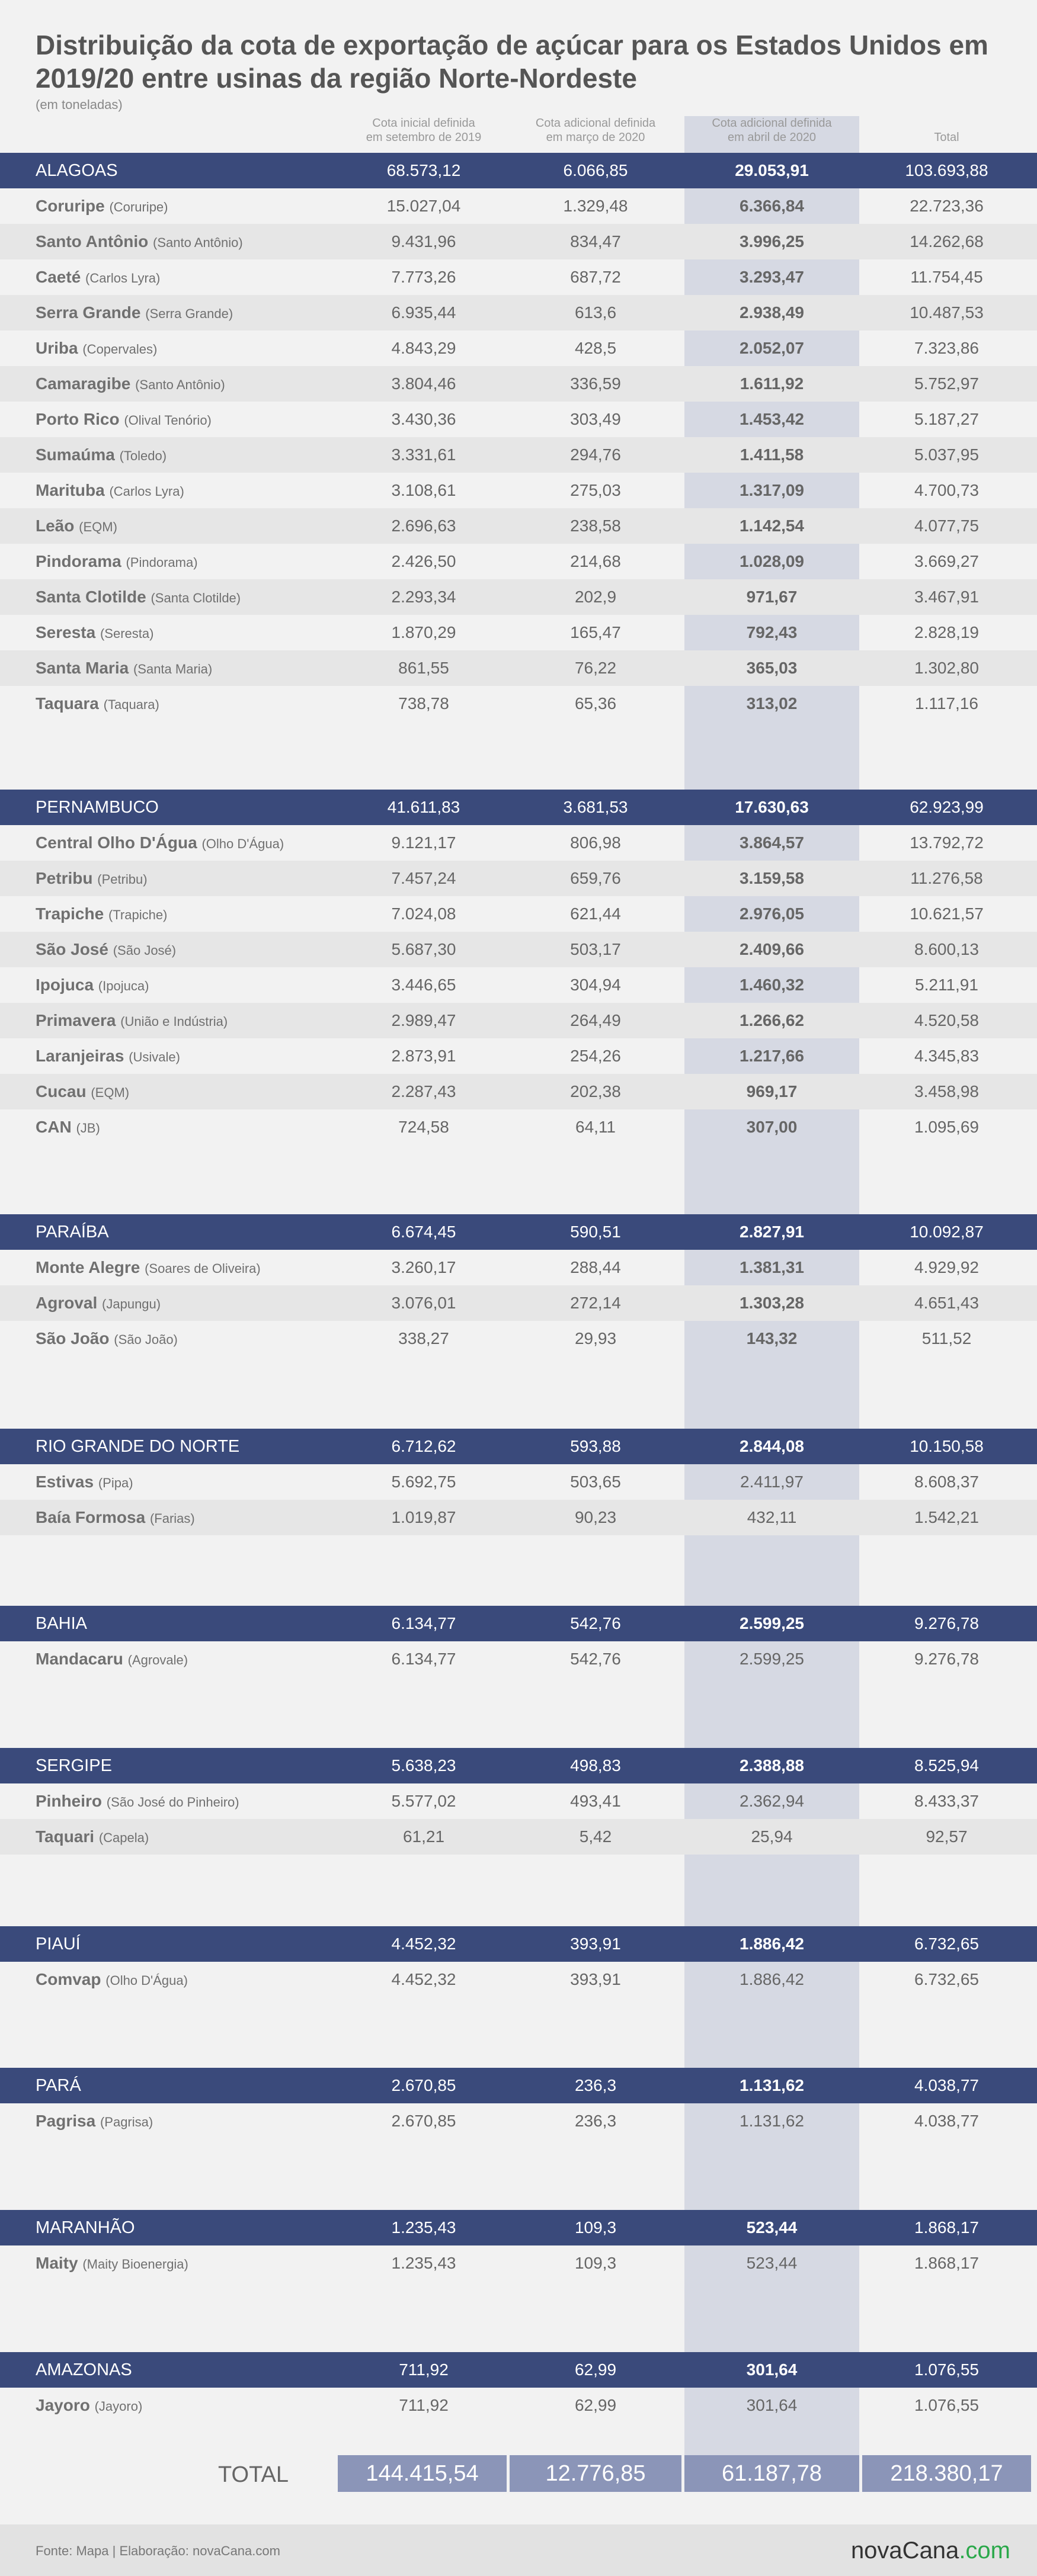 The image size is (1037, 2576). Describe the element at coordinates (595, 130) in the screenshot. I see `column-header-march: Cota adicional definida em março de 2020` at that location.